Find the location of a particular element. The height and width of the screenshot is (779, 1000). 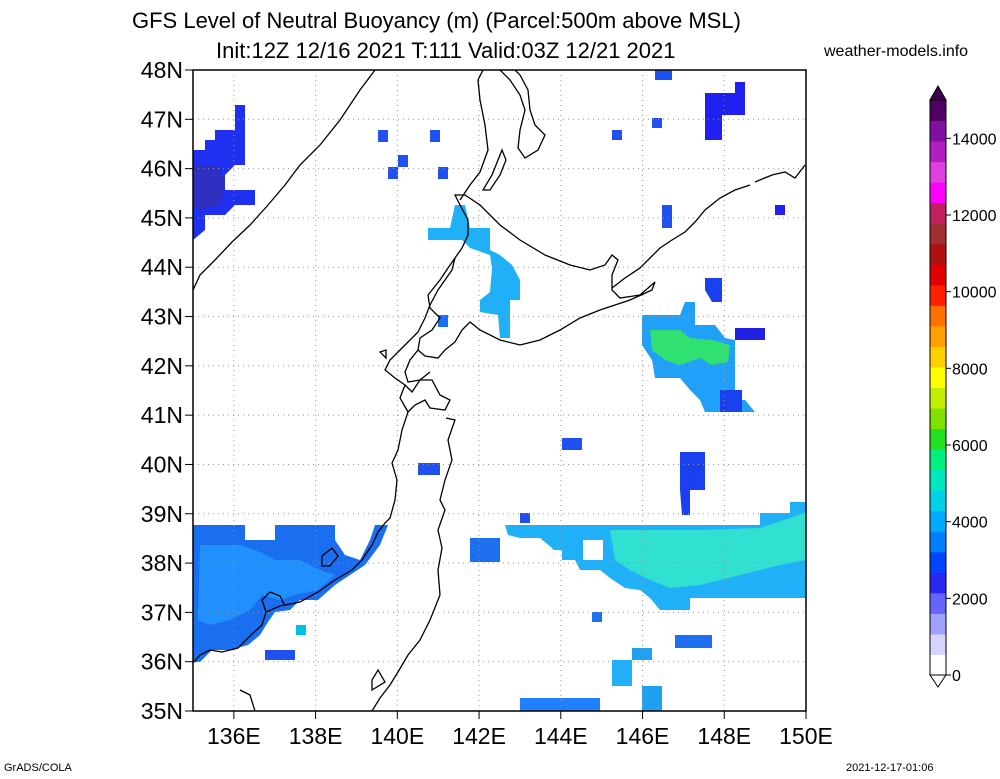

footer-software-label: GrADS/COLA is located at coordinates (38, 768).